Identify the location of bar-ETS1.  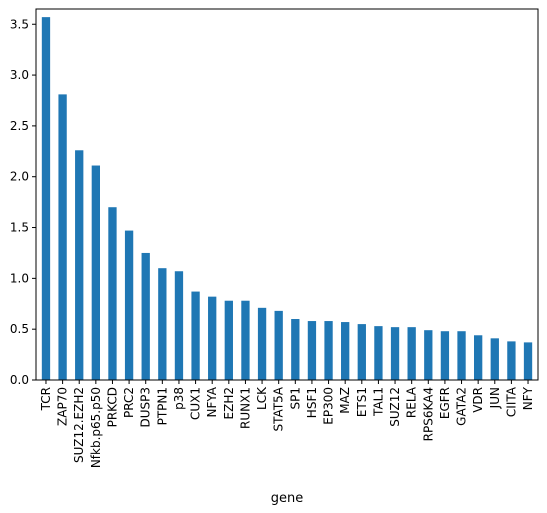
(361, 352).